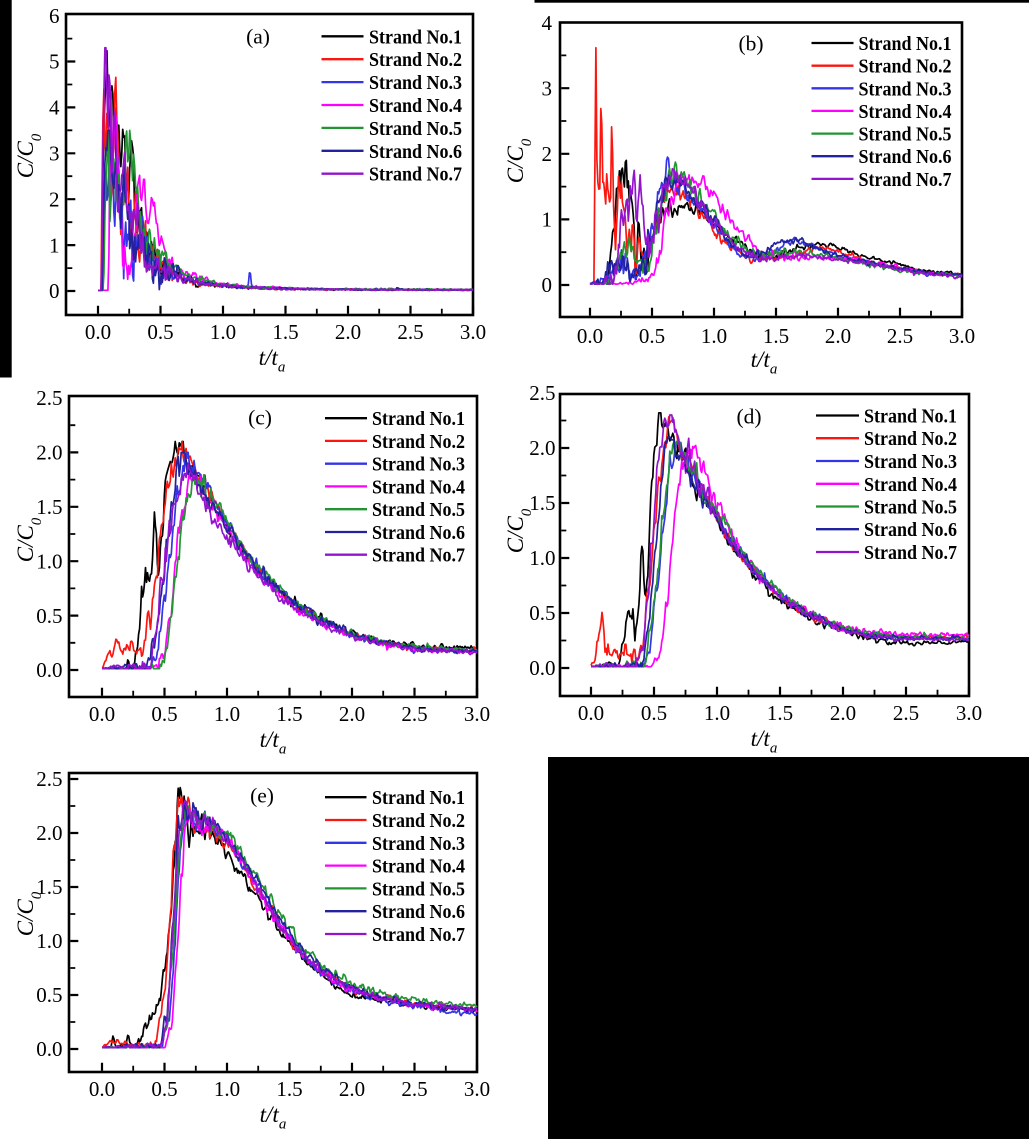  What do you see at coordinates (260, 417) in the screenshot?
I see `svg-text: (c)` at bounding box center [260, 417].